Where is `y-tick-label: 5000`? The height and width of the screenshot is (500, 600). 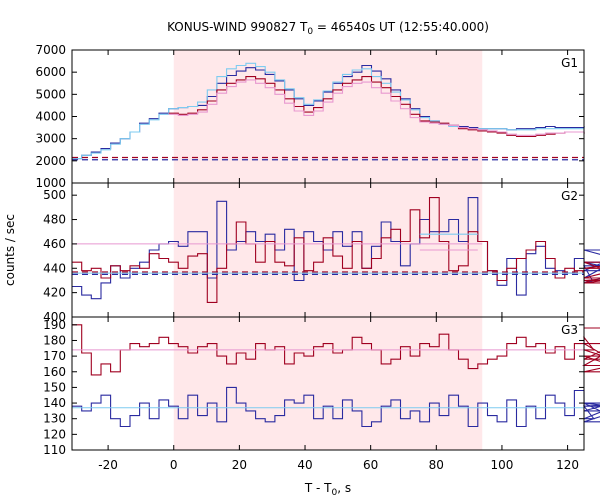
y-tick-label: 5000 is located at coordinates (50, 94).